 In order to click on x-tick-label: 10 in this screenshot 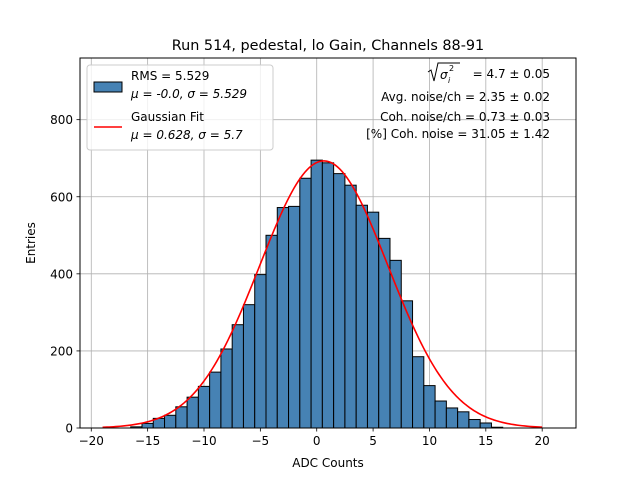, I will do `click(429, 441)`.